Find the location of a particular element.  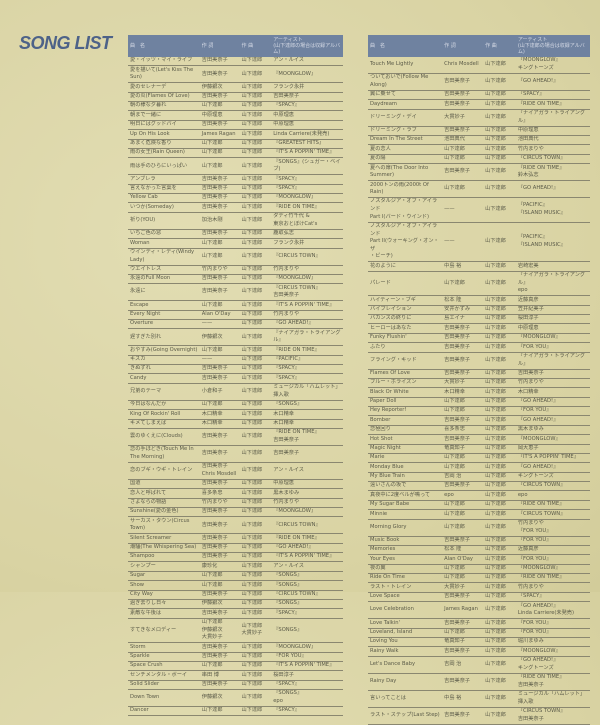

song-title: Hey Reporter! is located at coordinates (405, 411).